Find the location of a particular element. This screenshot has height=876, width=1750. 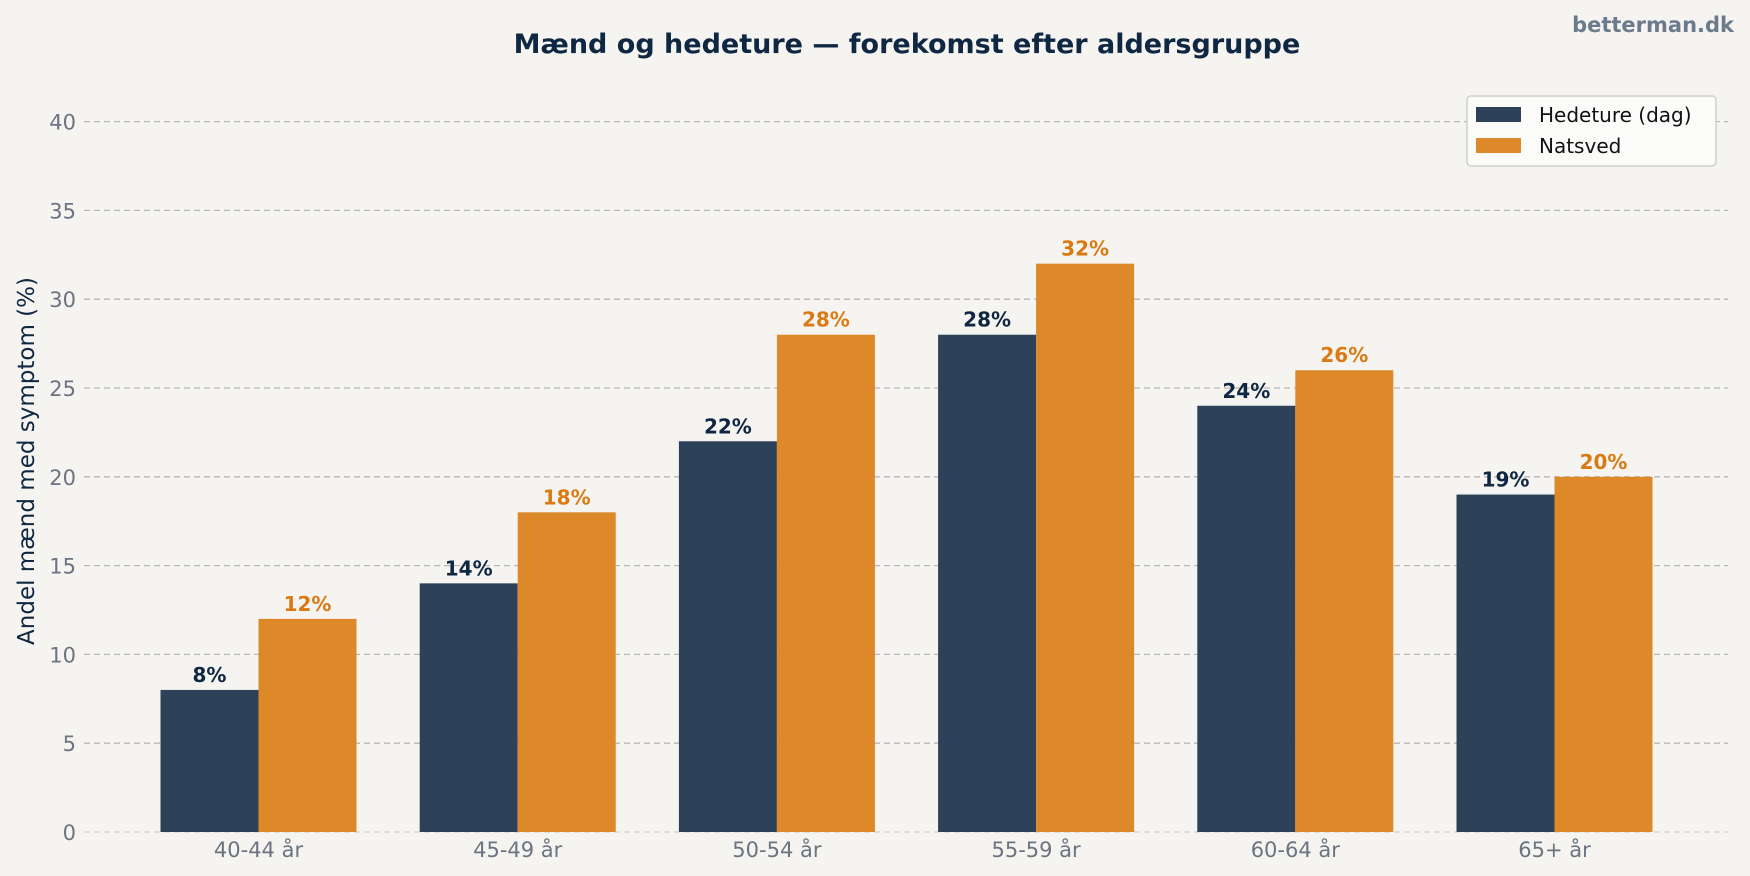

value-label-hedeture-2: 22% is located at coordinates (728, 426).